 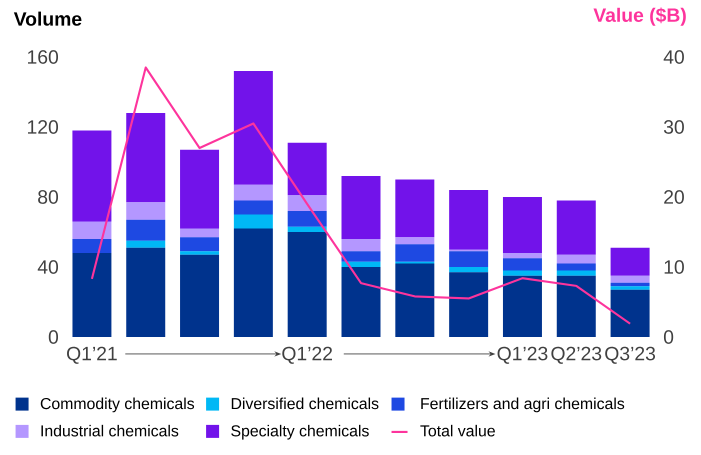 What do you see at coordinates (92, 355) in the screenshot?
I see `x-tick-label: Q1’21` at bounding box center [92, 355].